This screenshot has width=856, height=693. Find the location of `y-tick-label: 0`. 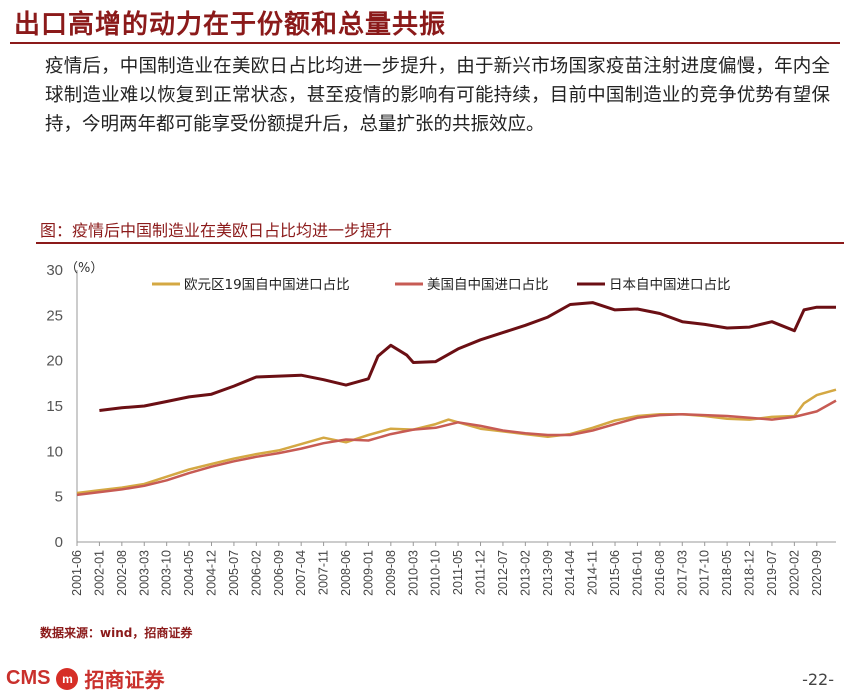

y-tick-label: 0 is located at coordinates (59, 542).